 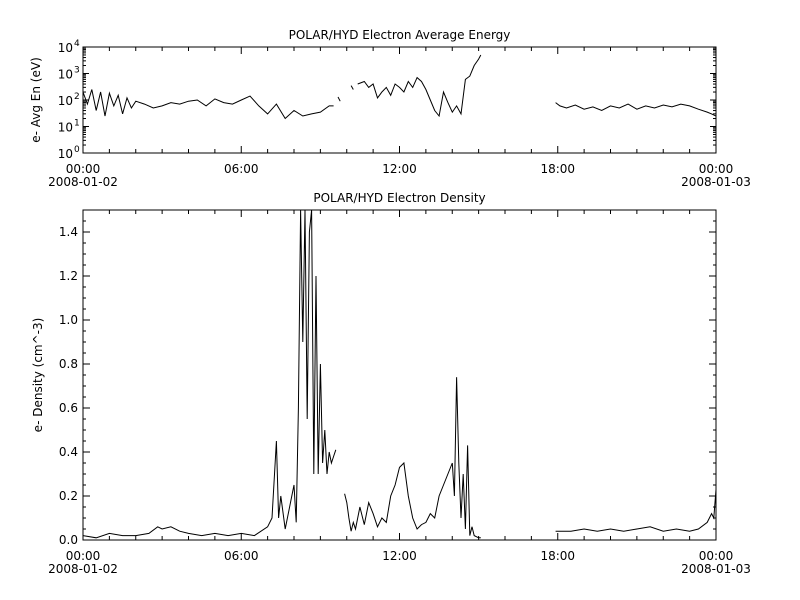 What do you see at coordinates (77, 44) in the screenshot?
I see `y-tick-exponent: 4` at bounding box center [77, 44].